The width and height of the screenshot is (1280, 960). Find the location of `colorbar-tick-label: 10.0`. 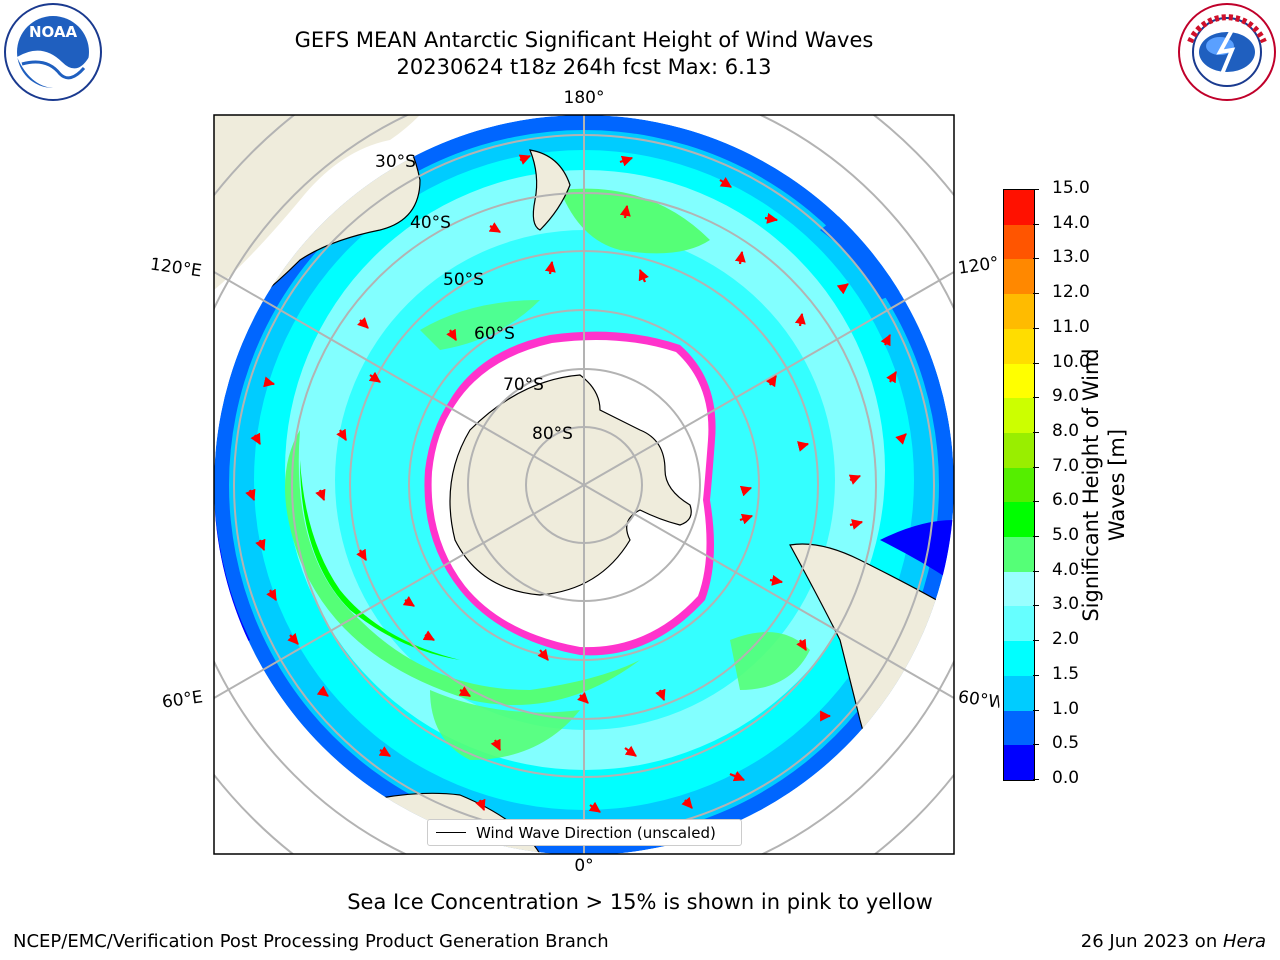

colorbar-tick-label: 10.0 is located at coordinates (1071, 361).